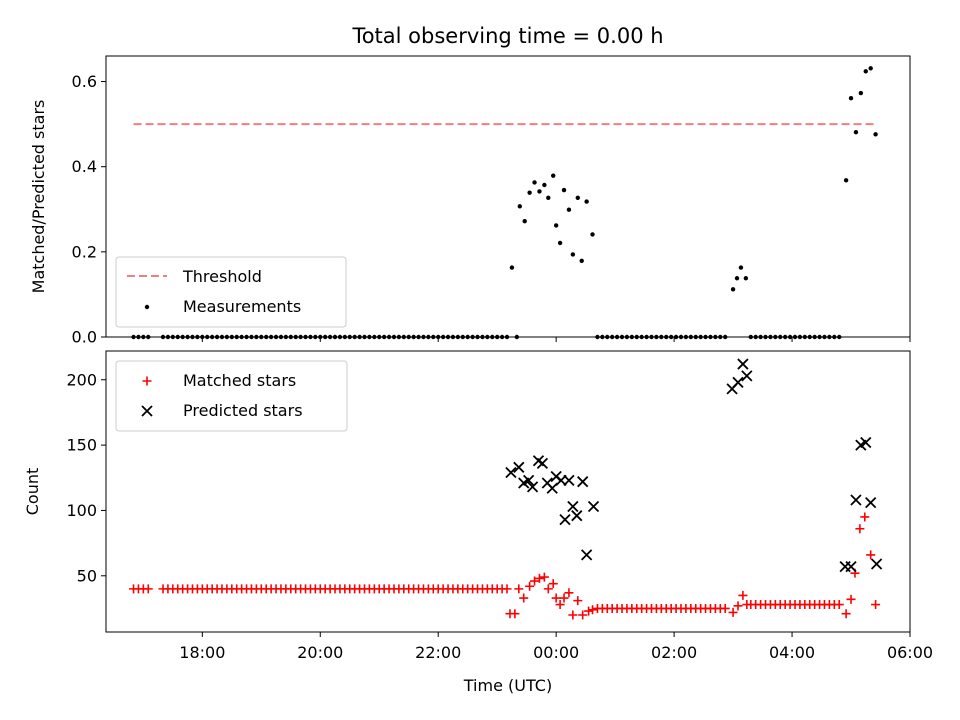  Describe the element at coordinates (84, 166) in the screenshot. I see `y-tick-label: 0.4` at that location.